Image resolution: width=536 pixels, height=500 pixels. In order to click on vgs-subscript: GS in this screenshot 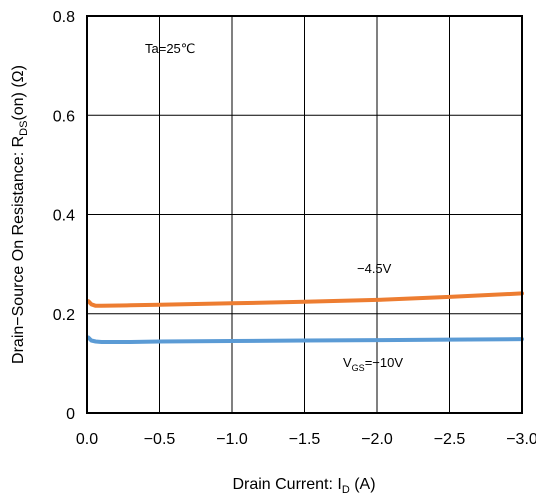, I will do `click(358, 368)`.